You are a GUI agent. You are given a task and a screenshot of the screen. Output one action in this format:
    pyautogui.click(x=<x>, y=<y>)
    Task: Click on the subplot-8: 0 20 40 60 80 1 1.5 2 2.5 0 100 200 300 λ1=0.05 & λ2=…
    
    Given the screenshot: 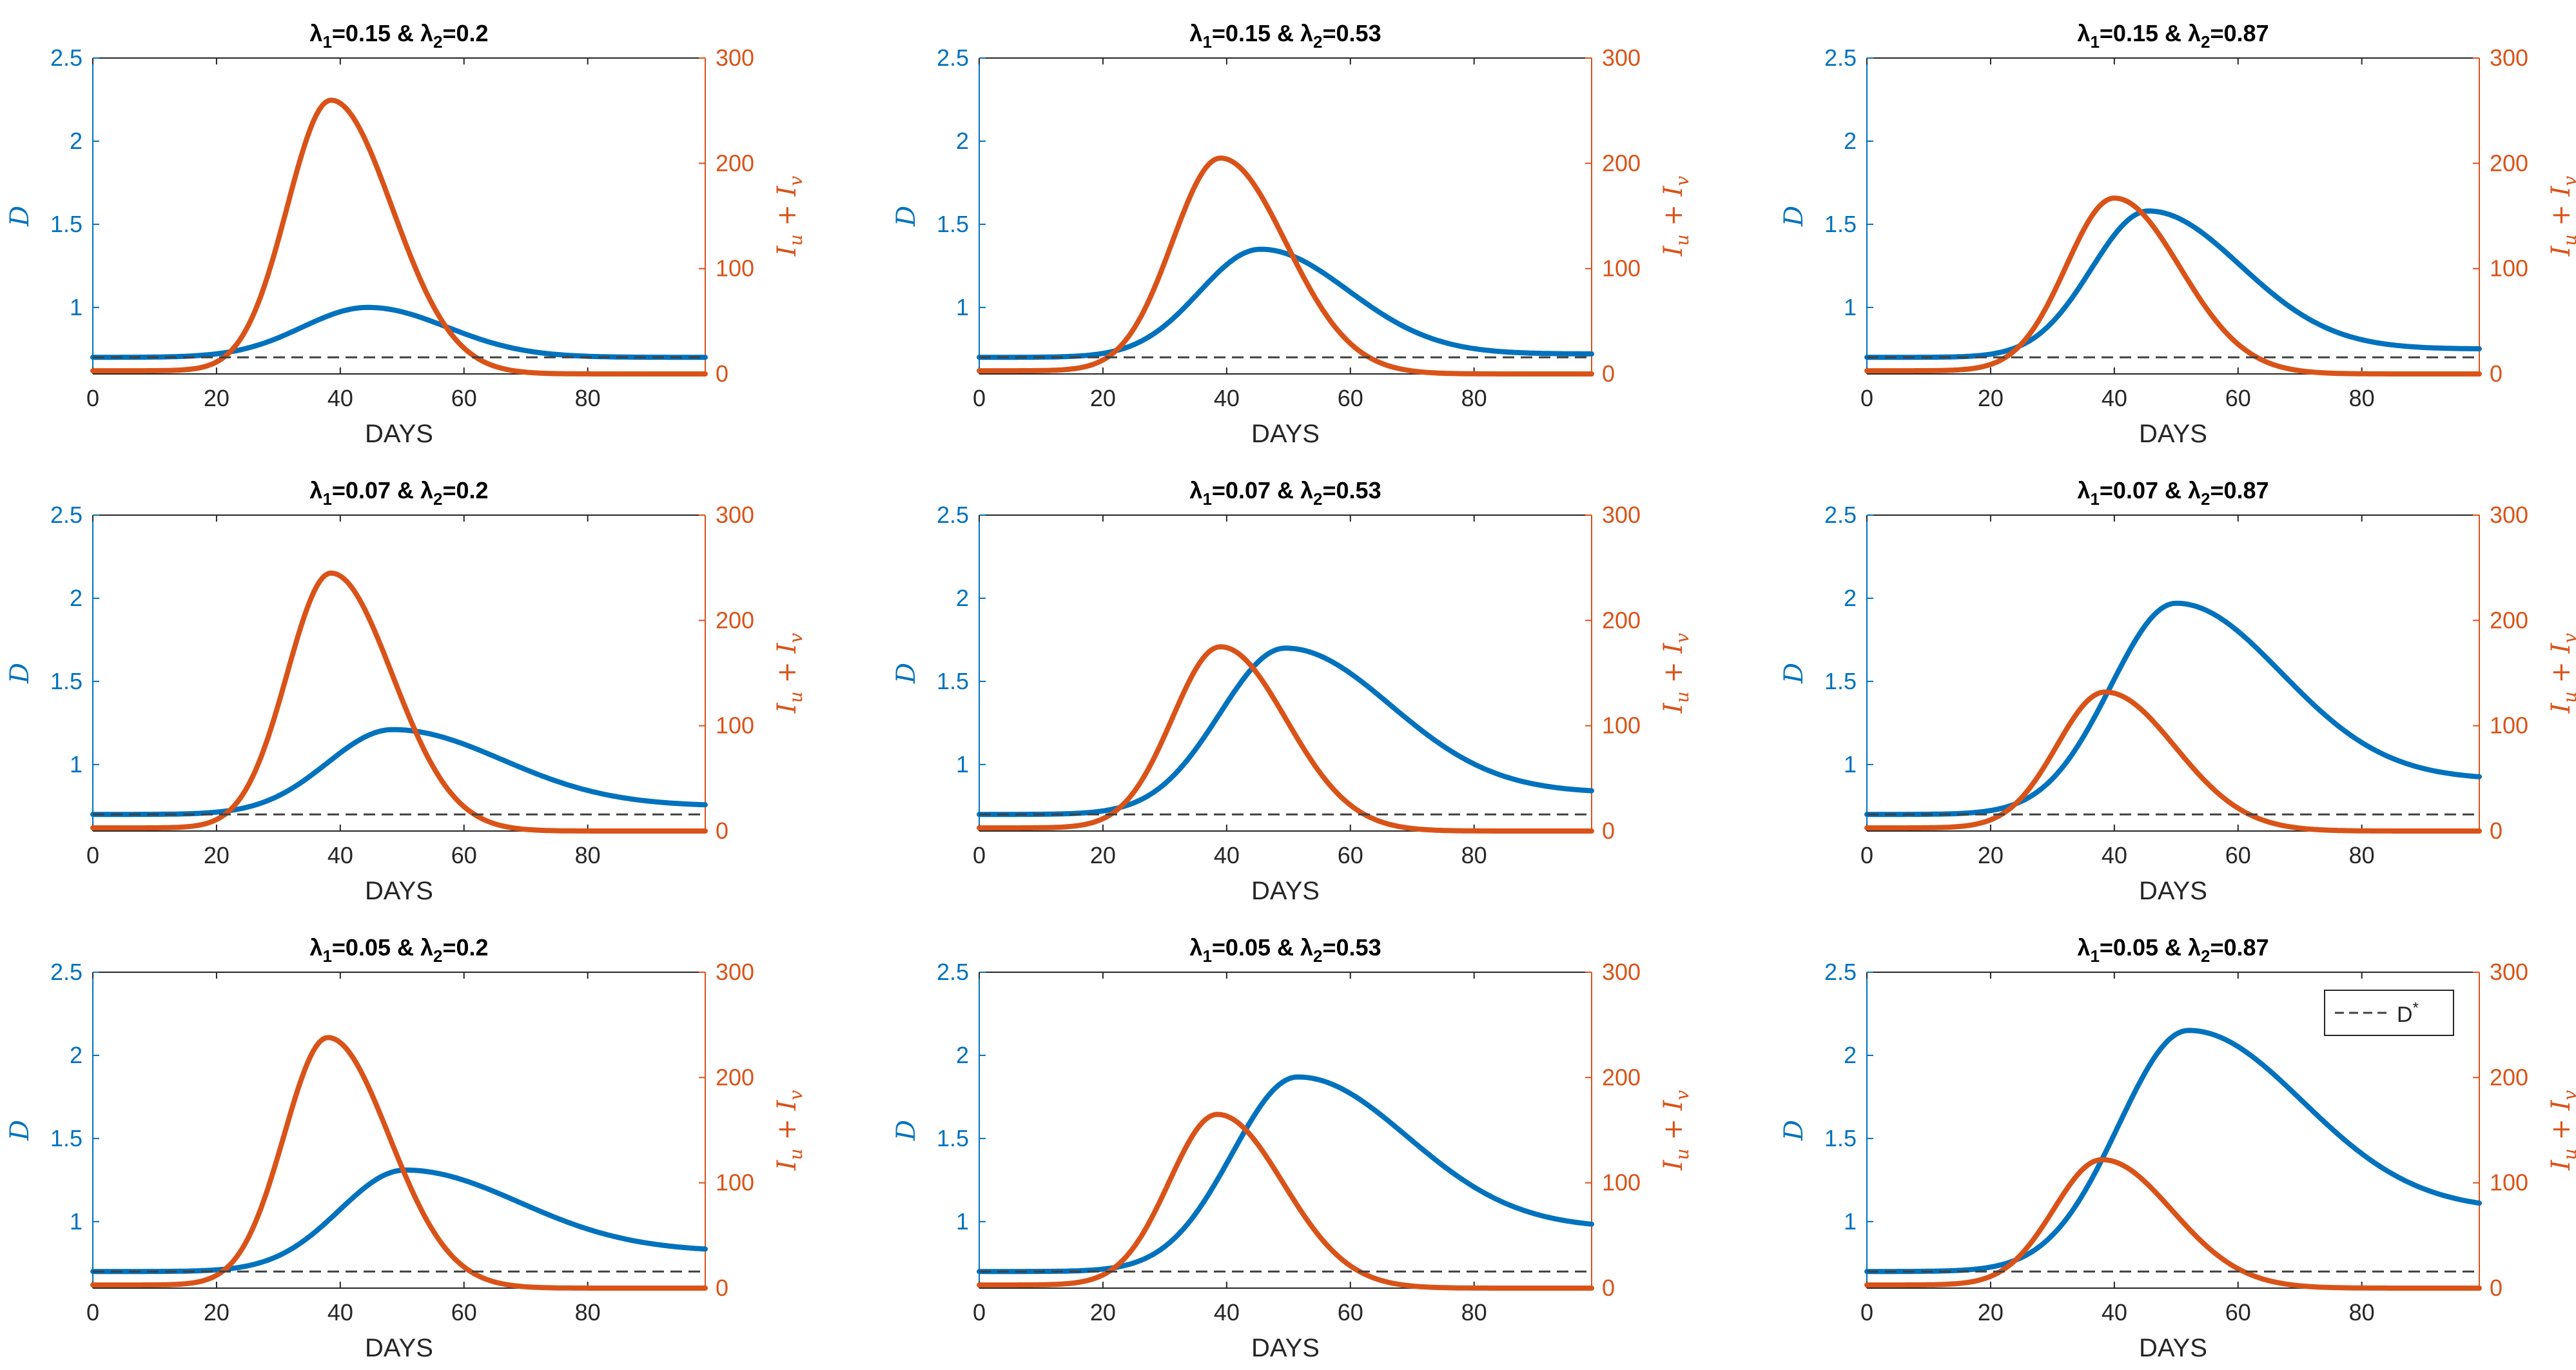 What is the action you would take?
    pyautogui.click(x=1292, y=1148)
    